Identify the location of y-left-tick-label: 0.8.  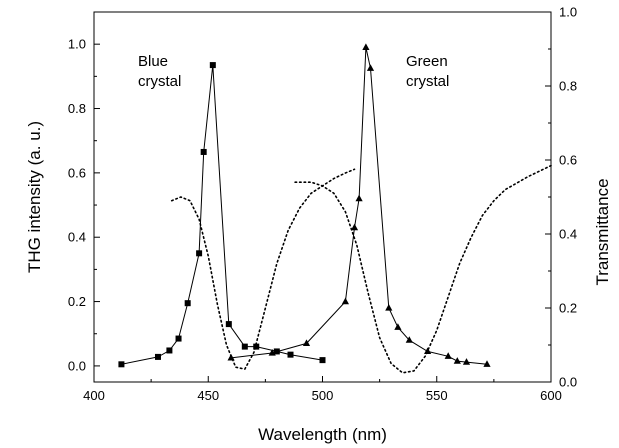
(77, 108).